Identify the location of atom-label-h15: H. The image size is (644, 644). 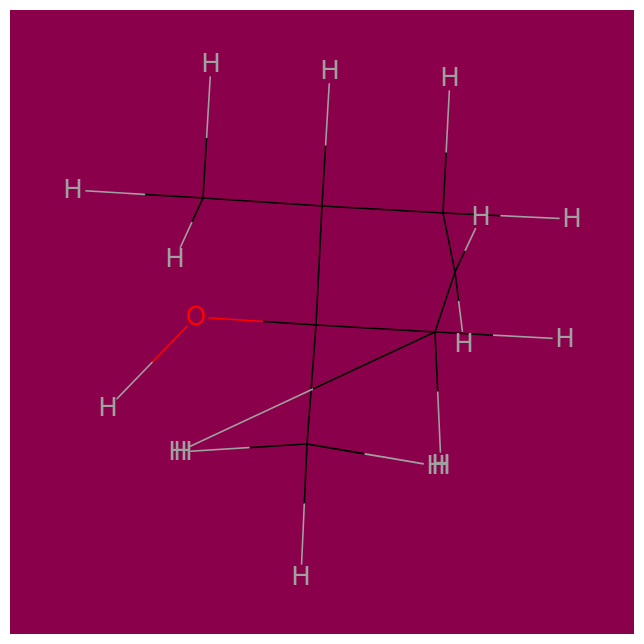
(183, 452).